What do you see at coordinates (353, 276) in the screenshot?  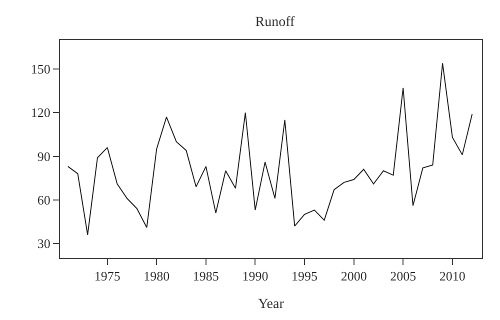 I see `x-tick-label: 2000` at bounding box center [353, 276].